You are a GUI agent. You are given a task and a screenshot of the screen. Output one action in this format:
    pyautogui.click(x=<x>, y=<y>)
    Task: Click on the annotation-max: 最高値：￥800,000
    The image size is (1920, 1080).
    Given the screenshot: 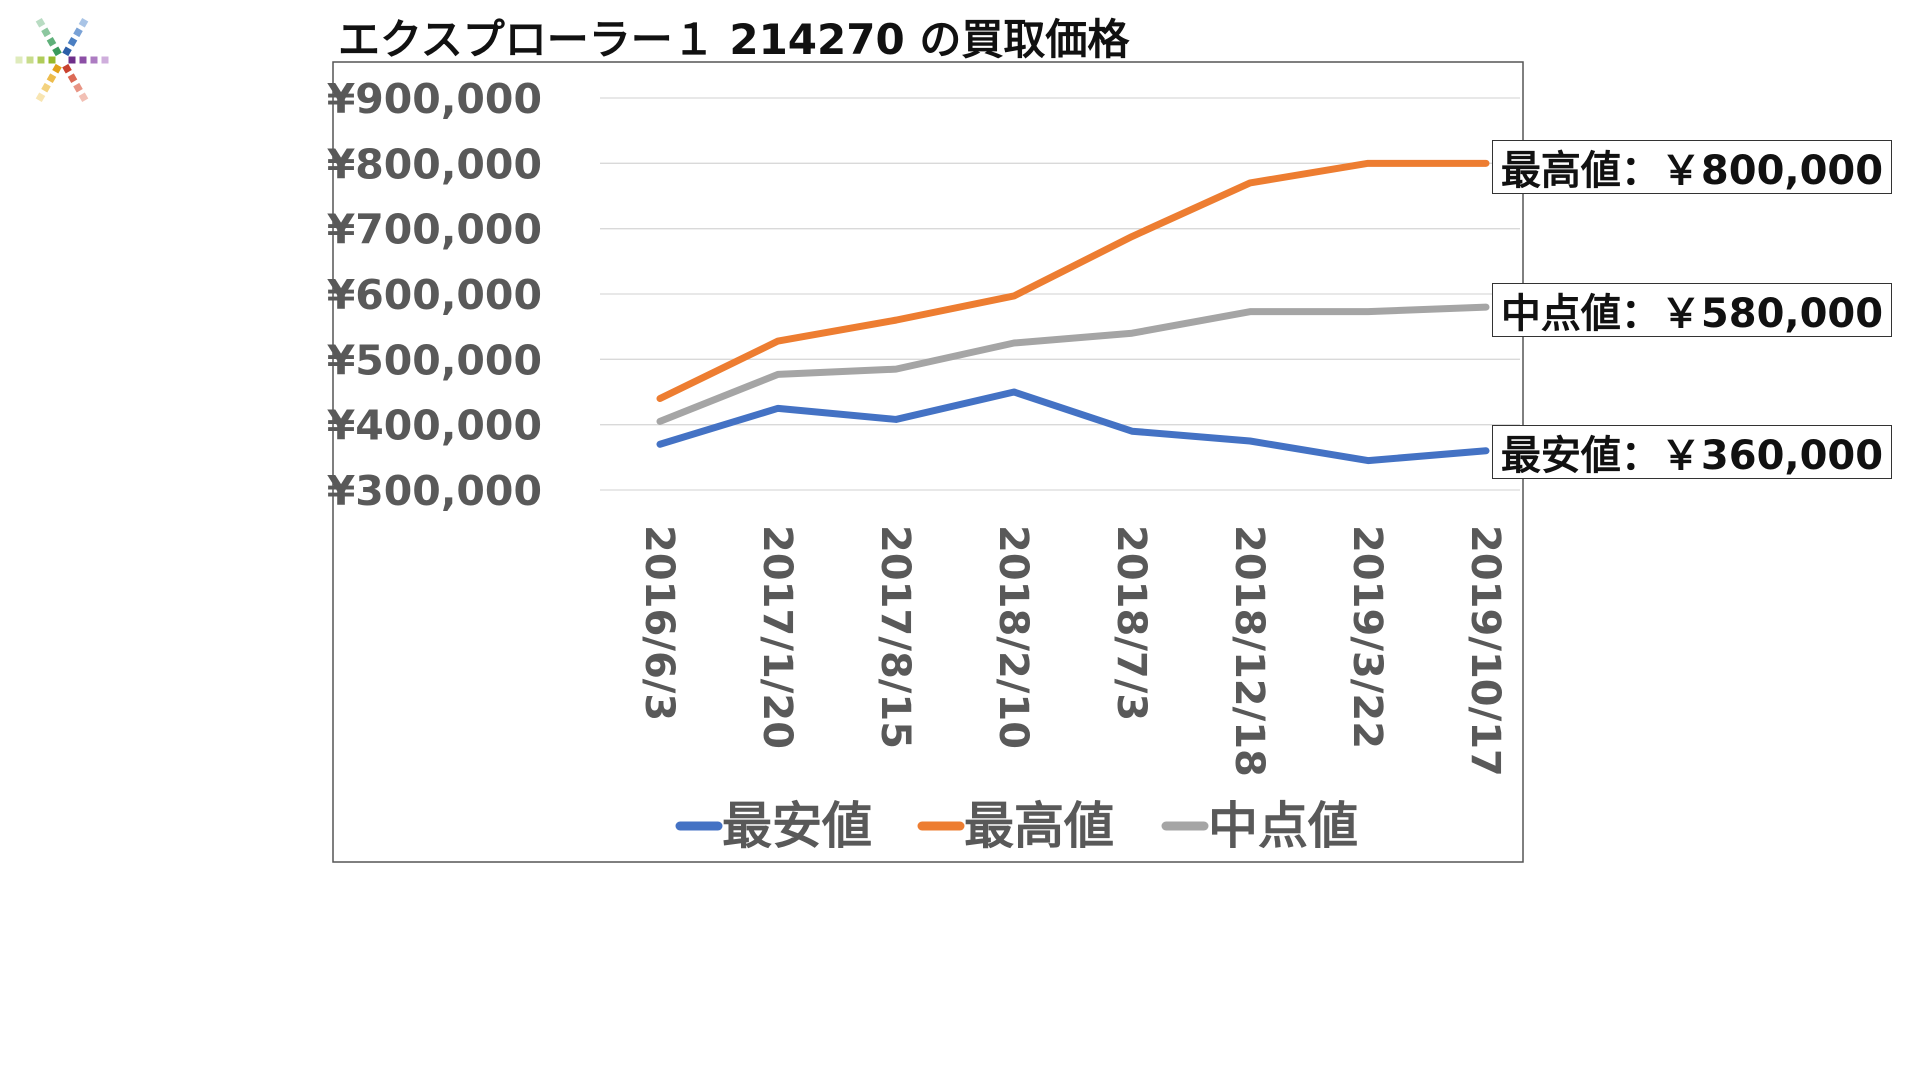 What is the action you would take?
    pyautogui.click(x=1692, y=167)
    